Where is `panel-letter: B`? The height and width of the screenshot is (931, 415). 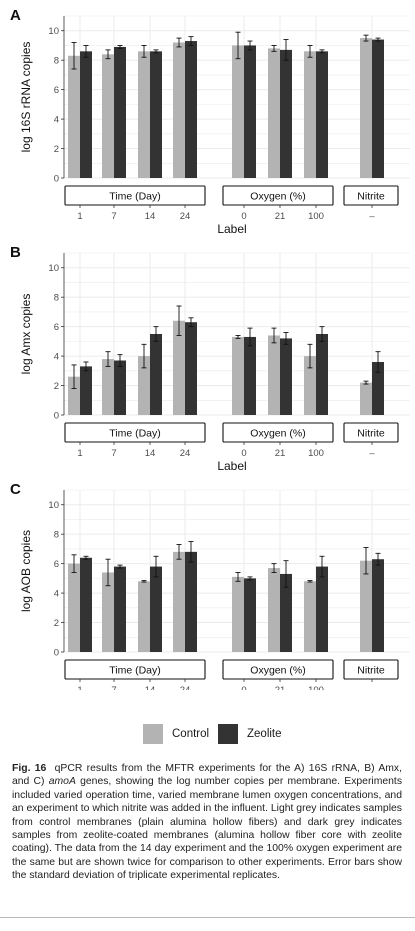
panel-letter: B is located at coordinates (15, 252).